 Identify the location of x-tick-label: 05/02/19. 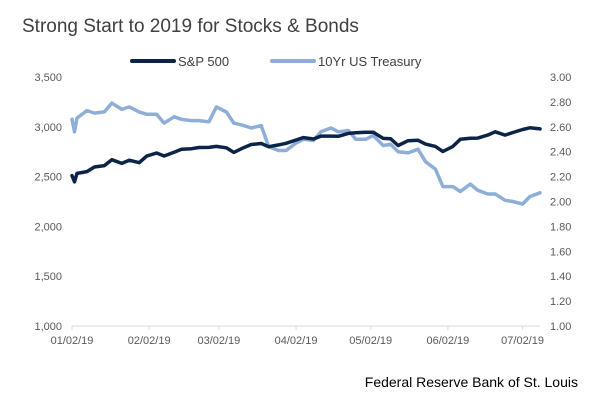
(370, 341).